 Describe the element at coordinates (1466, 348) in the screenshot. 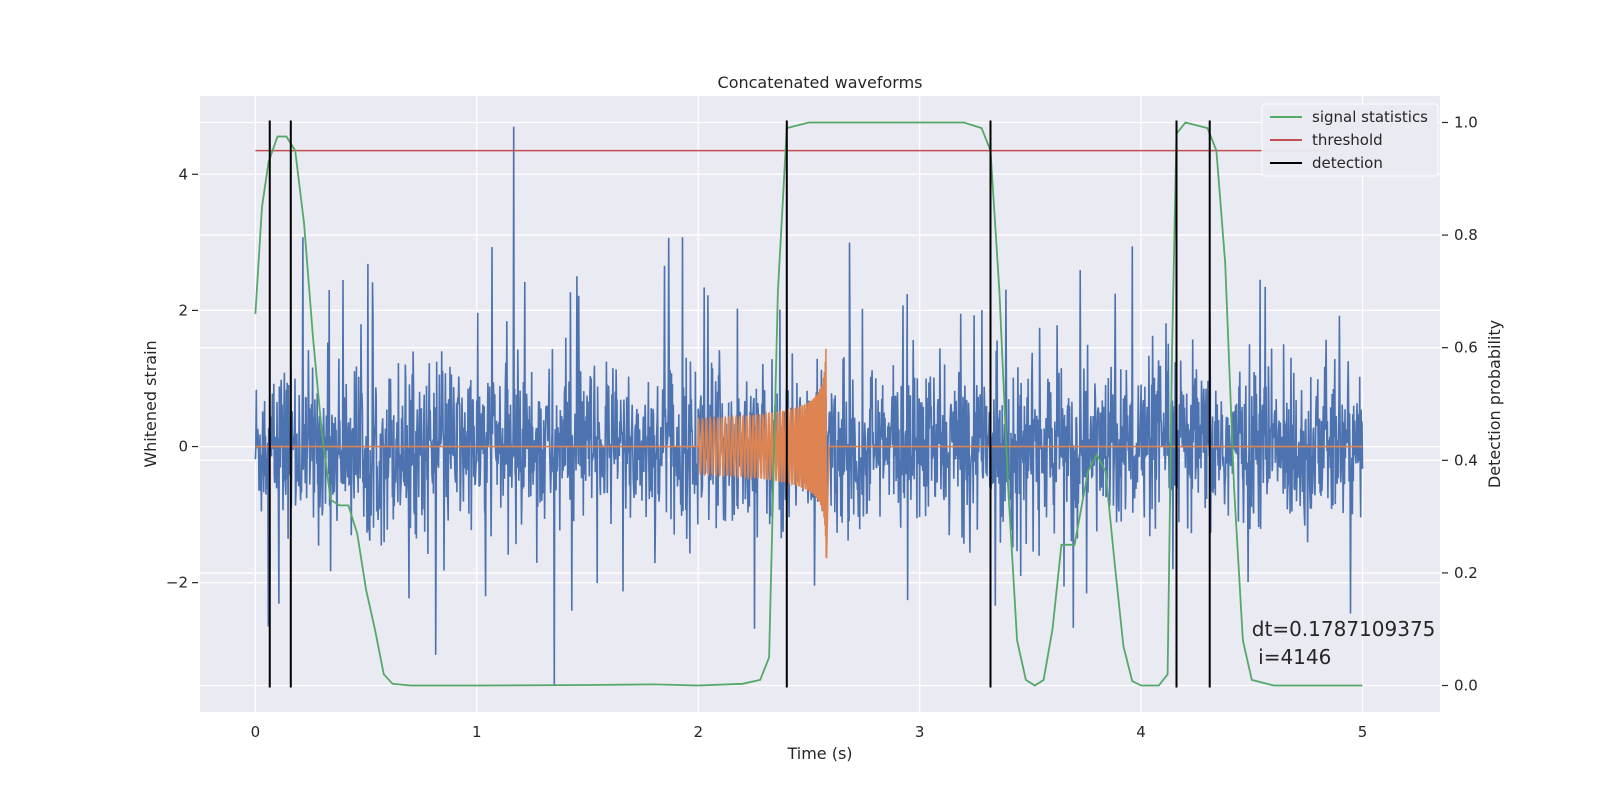

I see `y2-tick-label-3: 0.6` at that location.